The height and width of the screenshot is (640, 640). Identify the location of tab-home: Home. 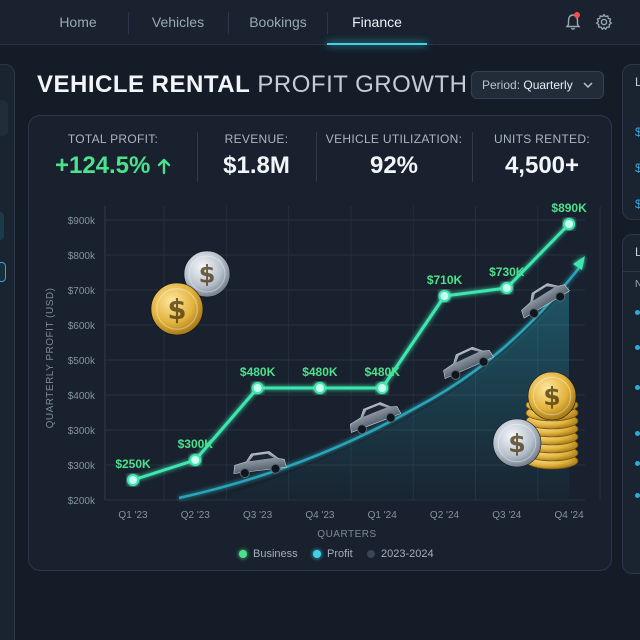
(78, 22).